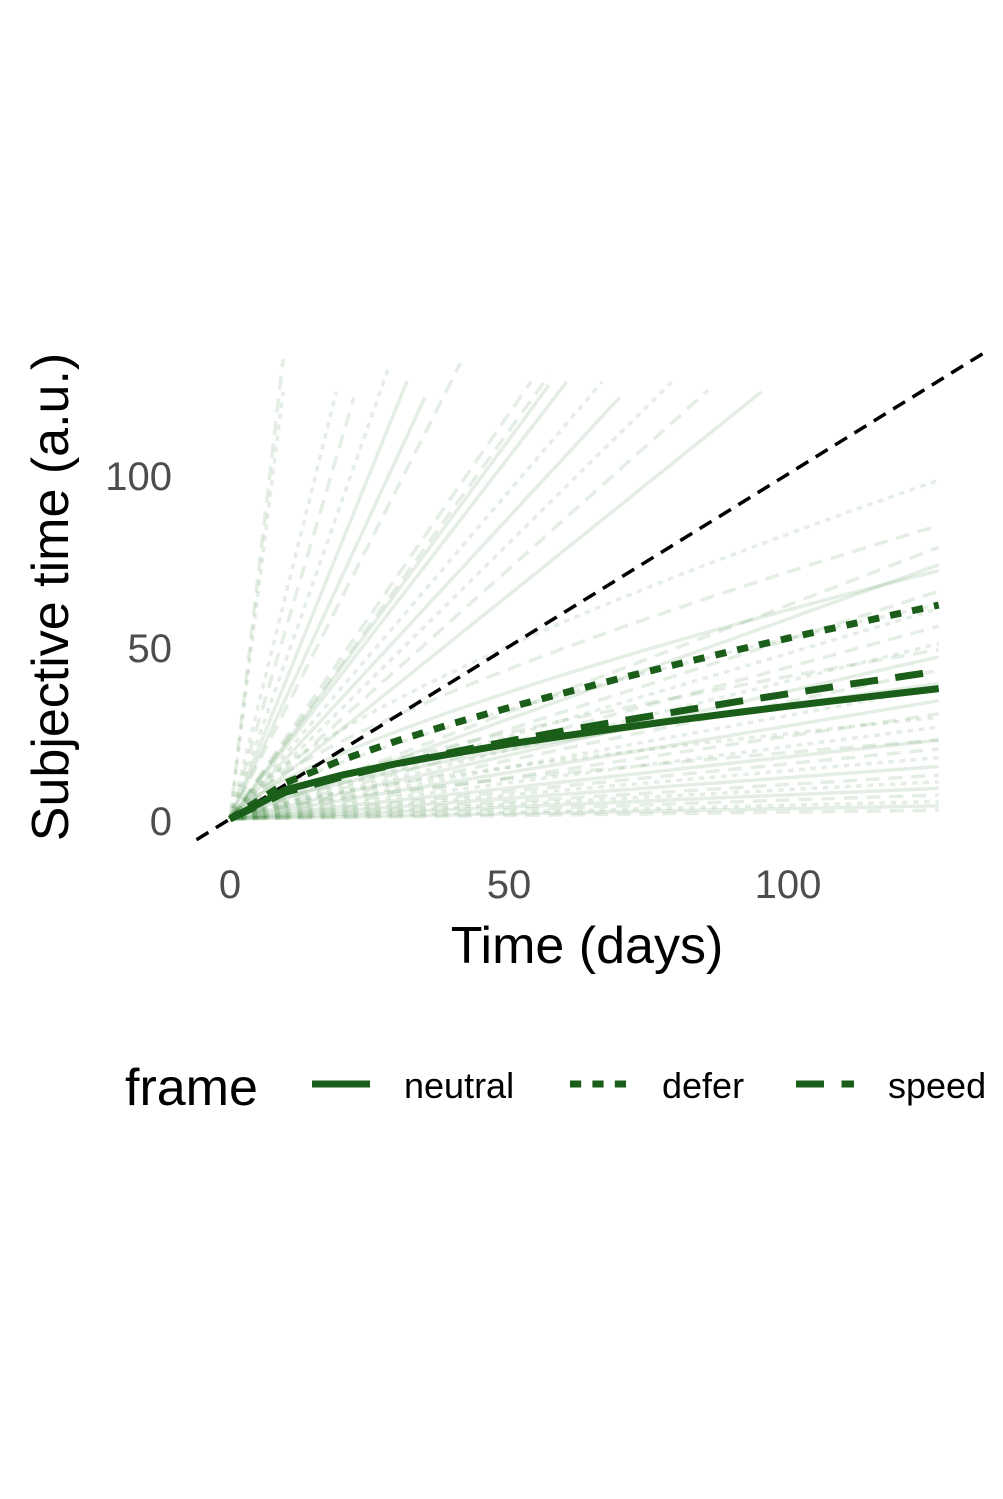 The height and width of the screenshot is (1499, 1003). I want to click on y-axis-title: Subjective time (a.u.), so click(51, 597).